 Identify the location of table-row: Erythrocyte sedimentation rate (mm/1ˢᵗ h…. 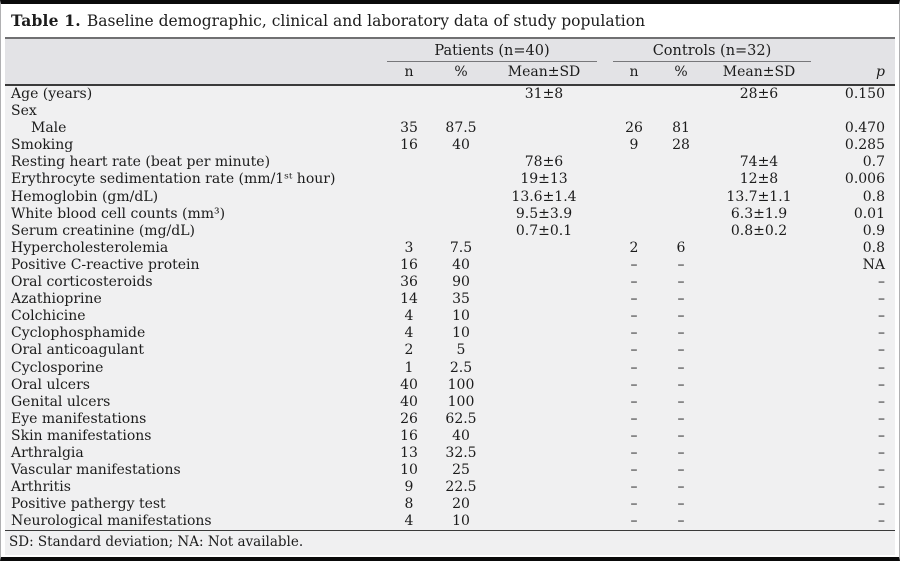
(450, 179).